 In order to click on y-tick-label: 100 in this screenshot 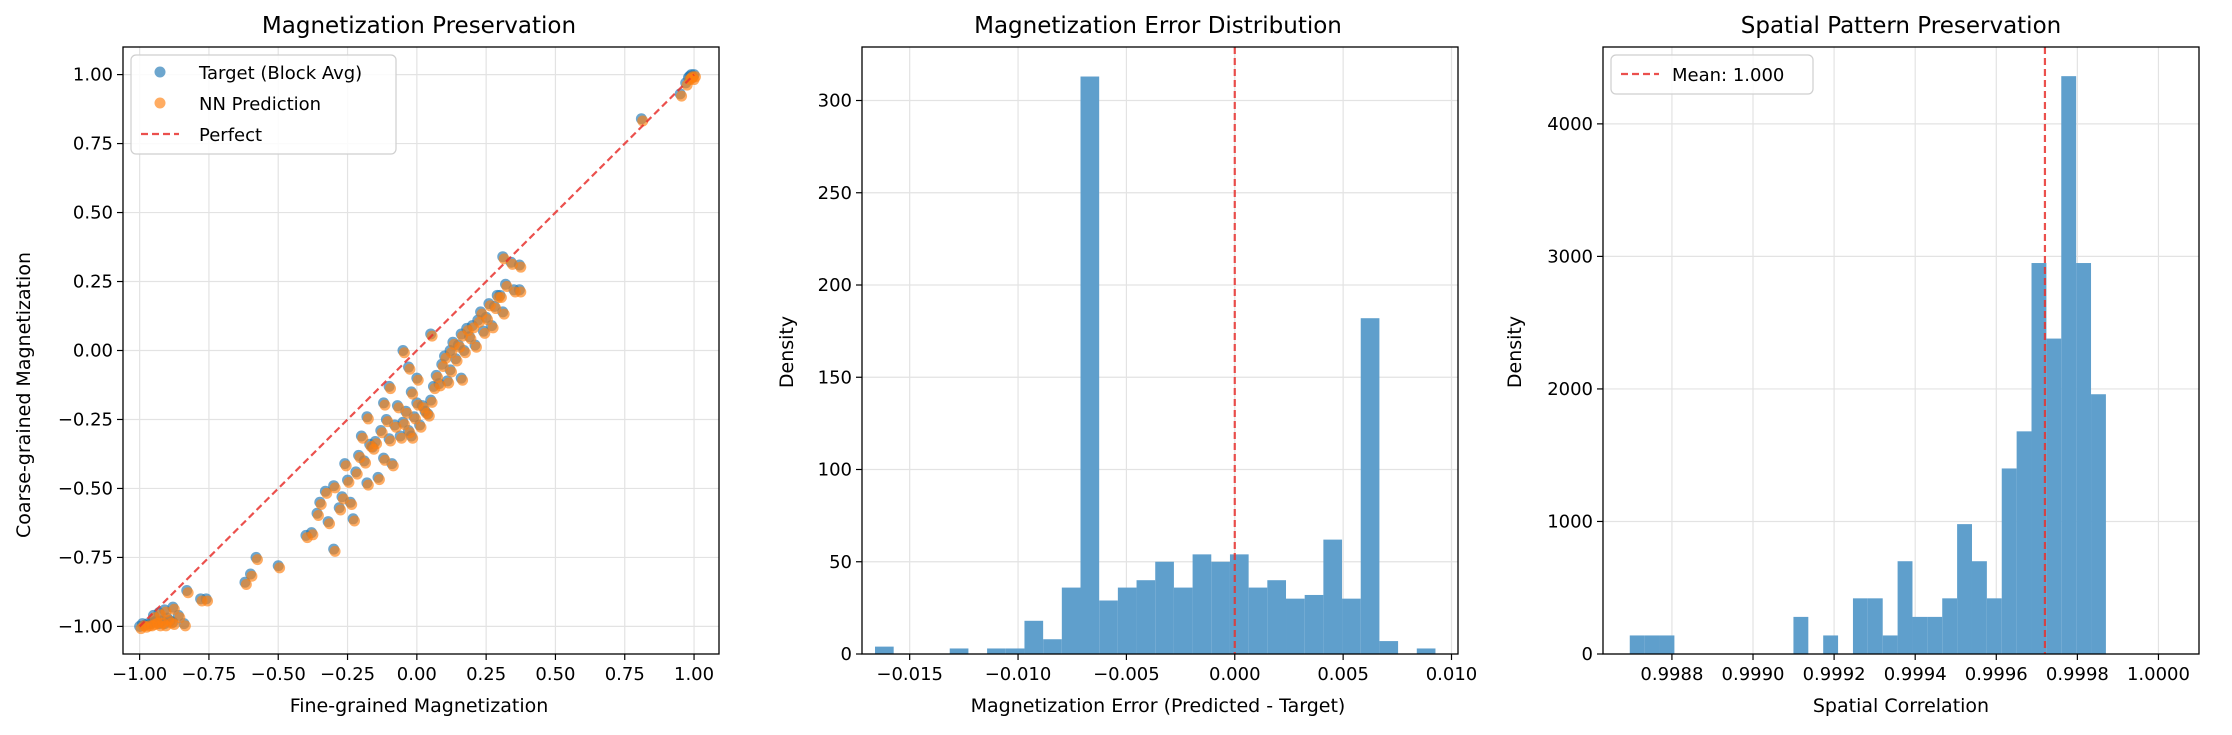, I will do `click(835, 470)`.